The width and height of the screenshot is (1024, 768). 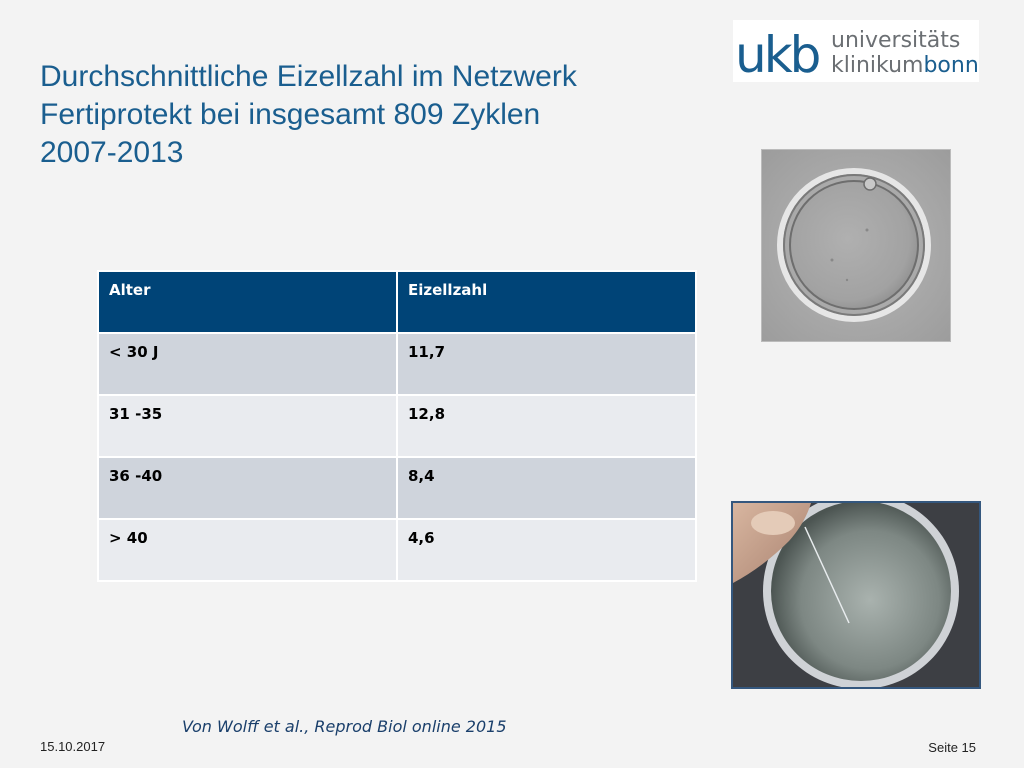 I want to click on logo-text-line-2: klinikumbonn, so click(x=905, y=65).